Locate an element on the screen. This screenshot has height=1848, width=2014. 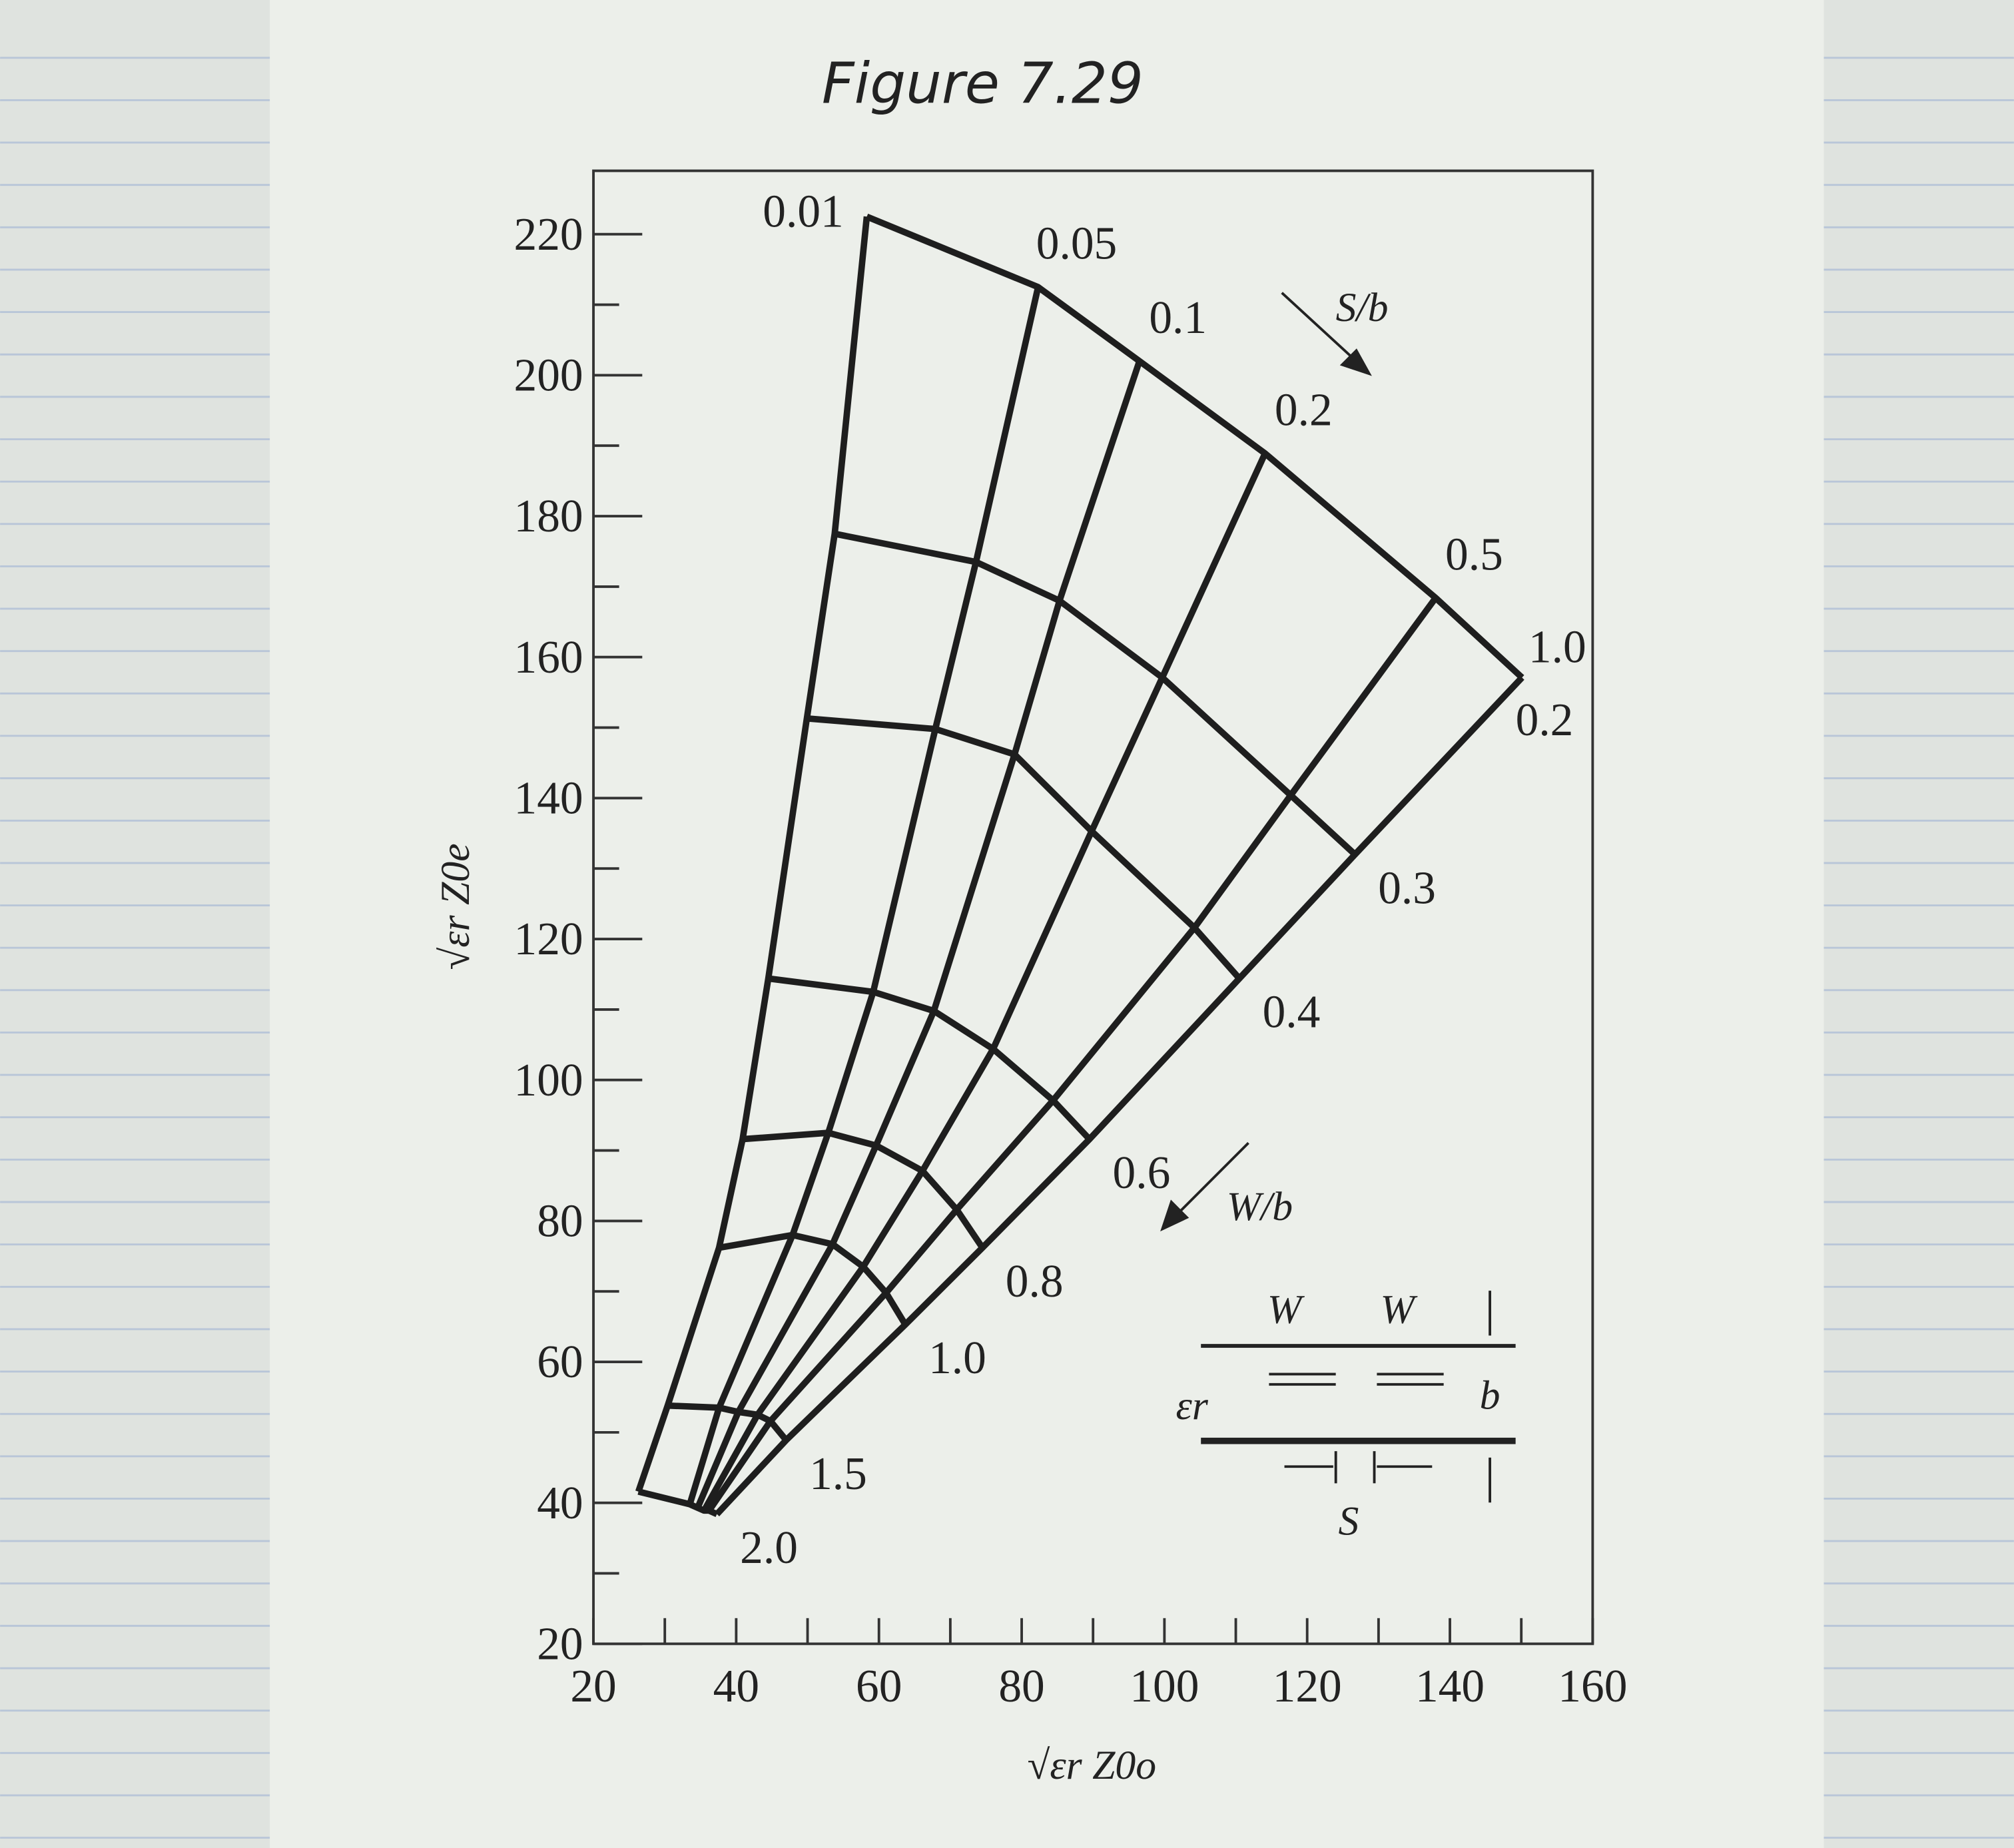
x-tick-label: 100 is located at coordinates (1165, 1686).